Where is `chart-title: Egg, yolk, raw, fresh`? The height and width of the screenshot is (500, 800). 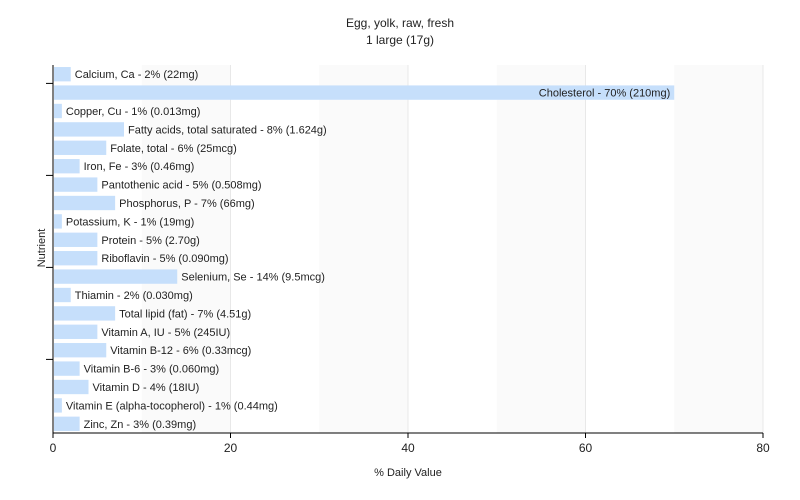
chart-title: Egg, yolk, raw, fresh is located at coordinates (400, 23).